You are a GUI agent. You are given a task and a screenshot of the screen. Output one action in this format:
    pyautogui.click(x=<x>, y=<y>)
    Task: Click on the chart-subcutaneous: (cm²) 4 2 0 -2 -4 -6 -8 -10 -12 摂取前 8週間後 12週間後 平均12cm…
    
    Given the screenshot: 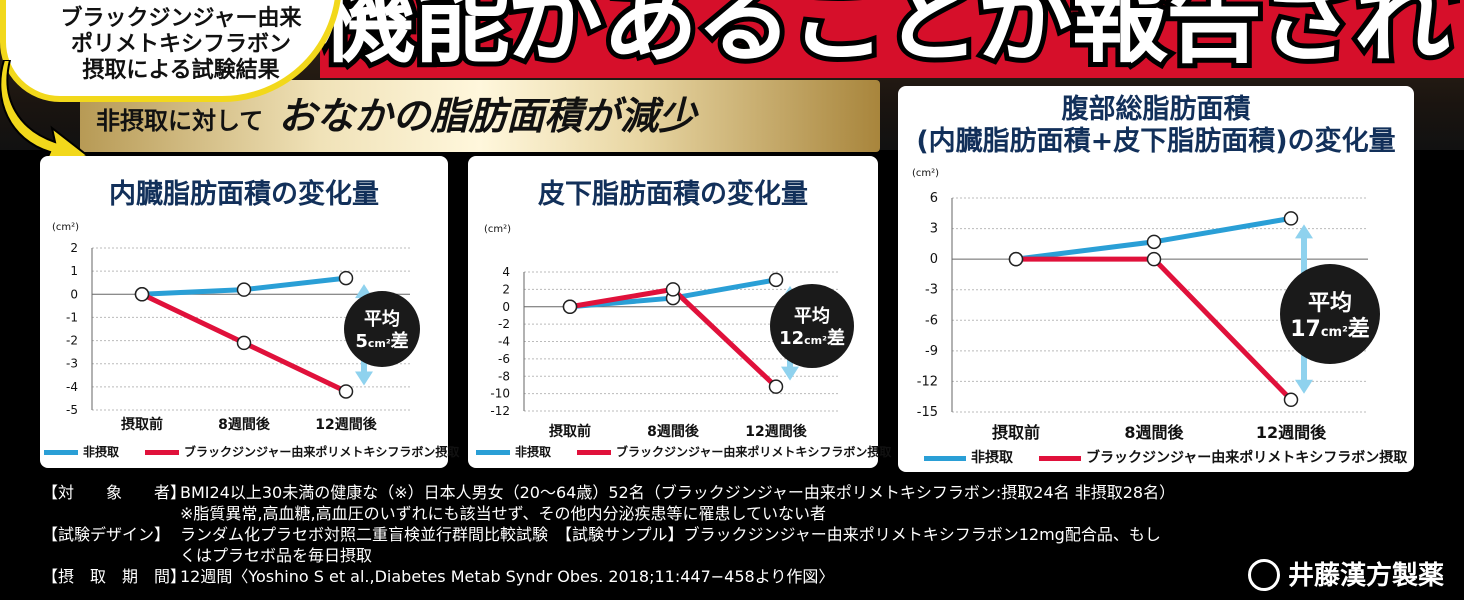 What is the action you would take?
    pyautogui.click(x=669, y=332)
    